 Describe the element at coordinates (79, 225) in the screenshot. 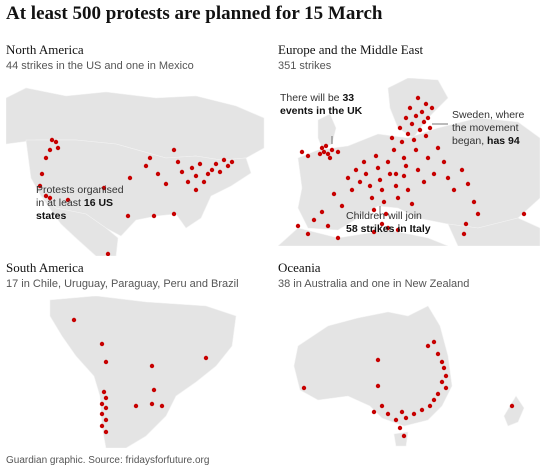

I see `land-mexico` at that location.